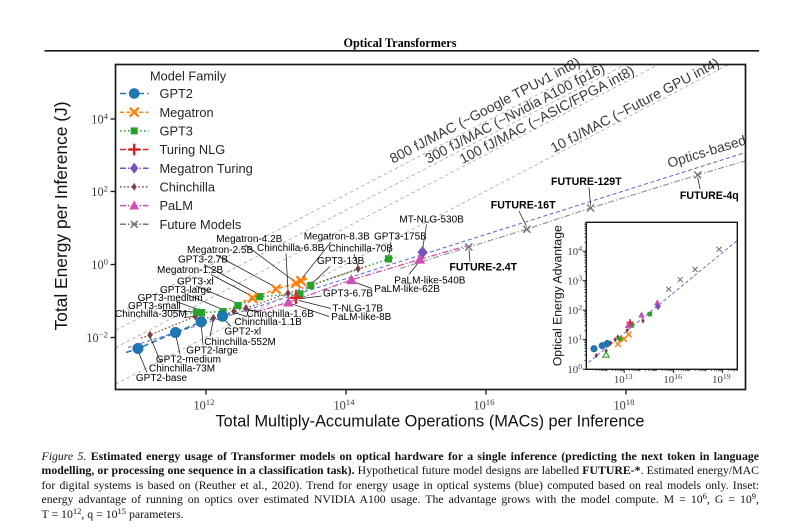 The width and height of the screenshot is (800, 531). What do you see at coordinates (186, 290) in the screenshot?
I see `svg-text: GPT3-large` at bounding box center [186, 290].